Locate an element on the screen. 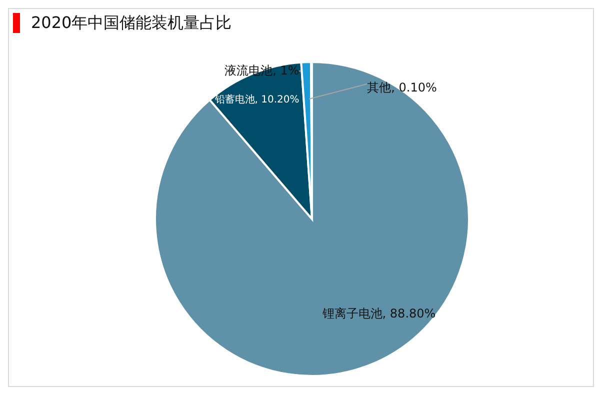  slice-label: 铅蓄电池, 10.20% is located at coordinates (257, 100).